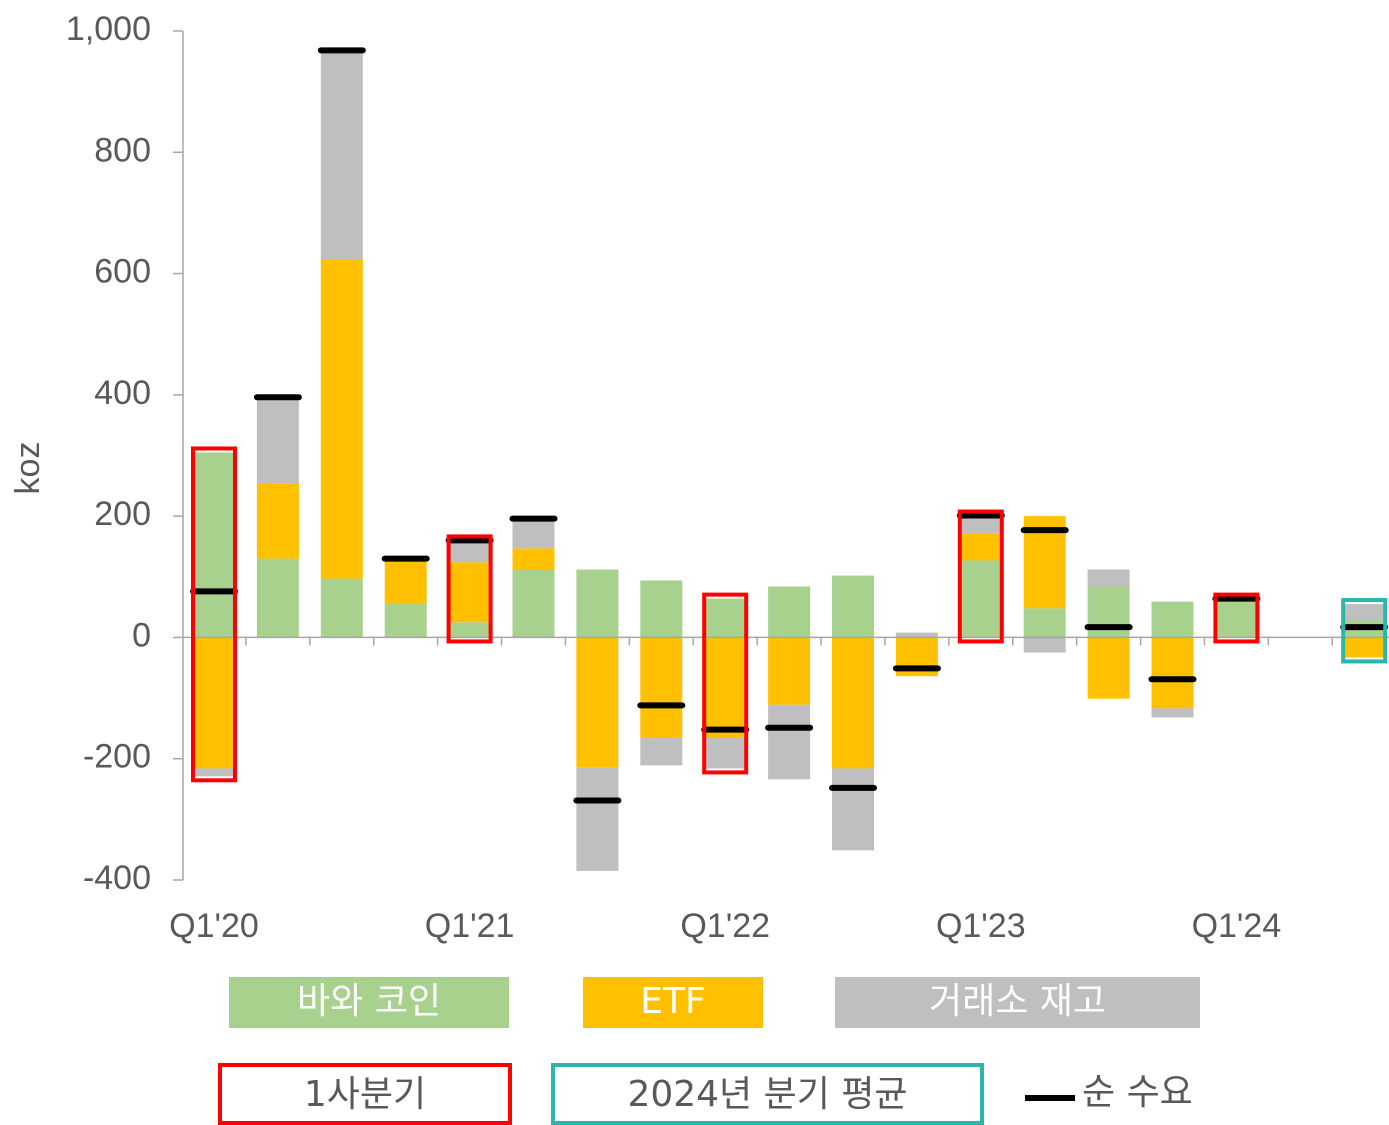 This screenshot has width=1389, height=1125. What do you see at coordinates (1137, 1092) in the screenshot?
I see `legend-label: 순 수요` at bounding box center [1137, 1092].